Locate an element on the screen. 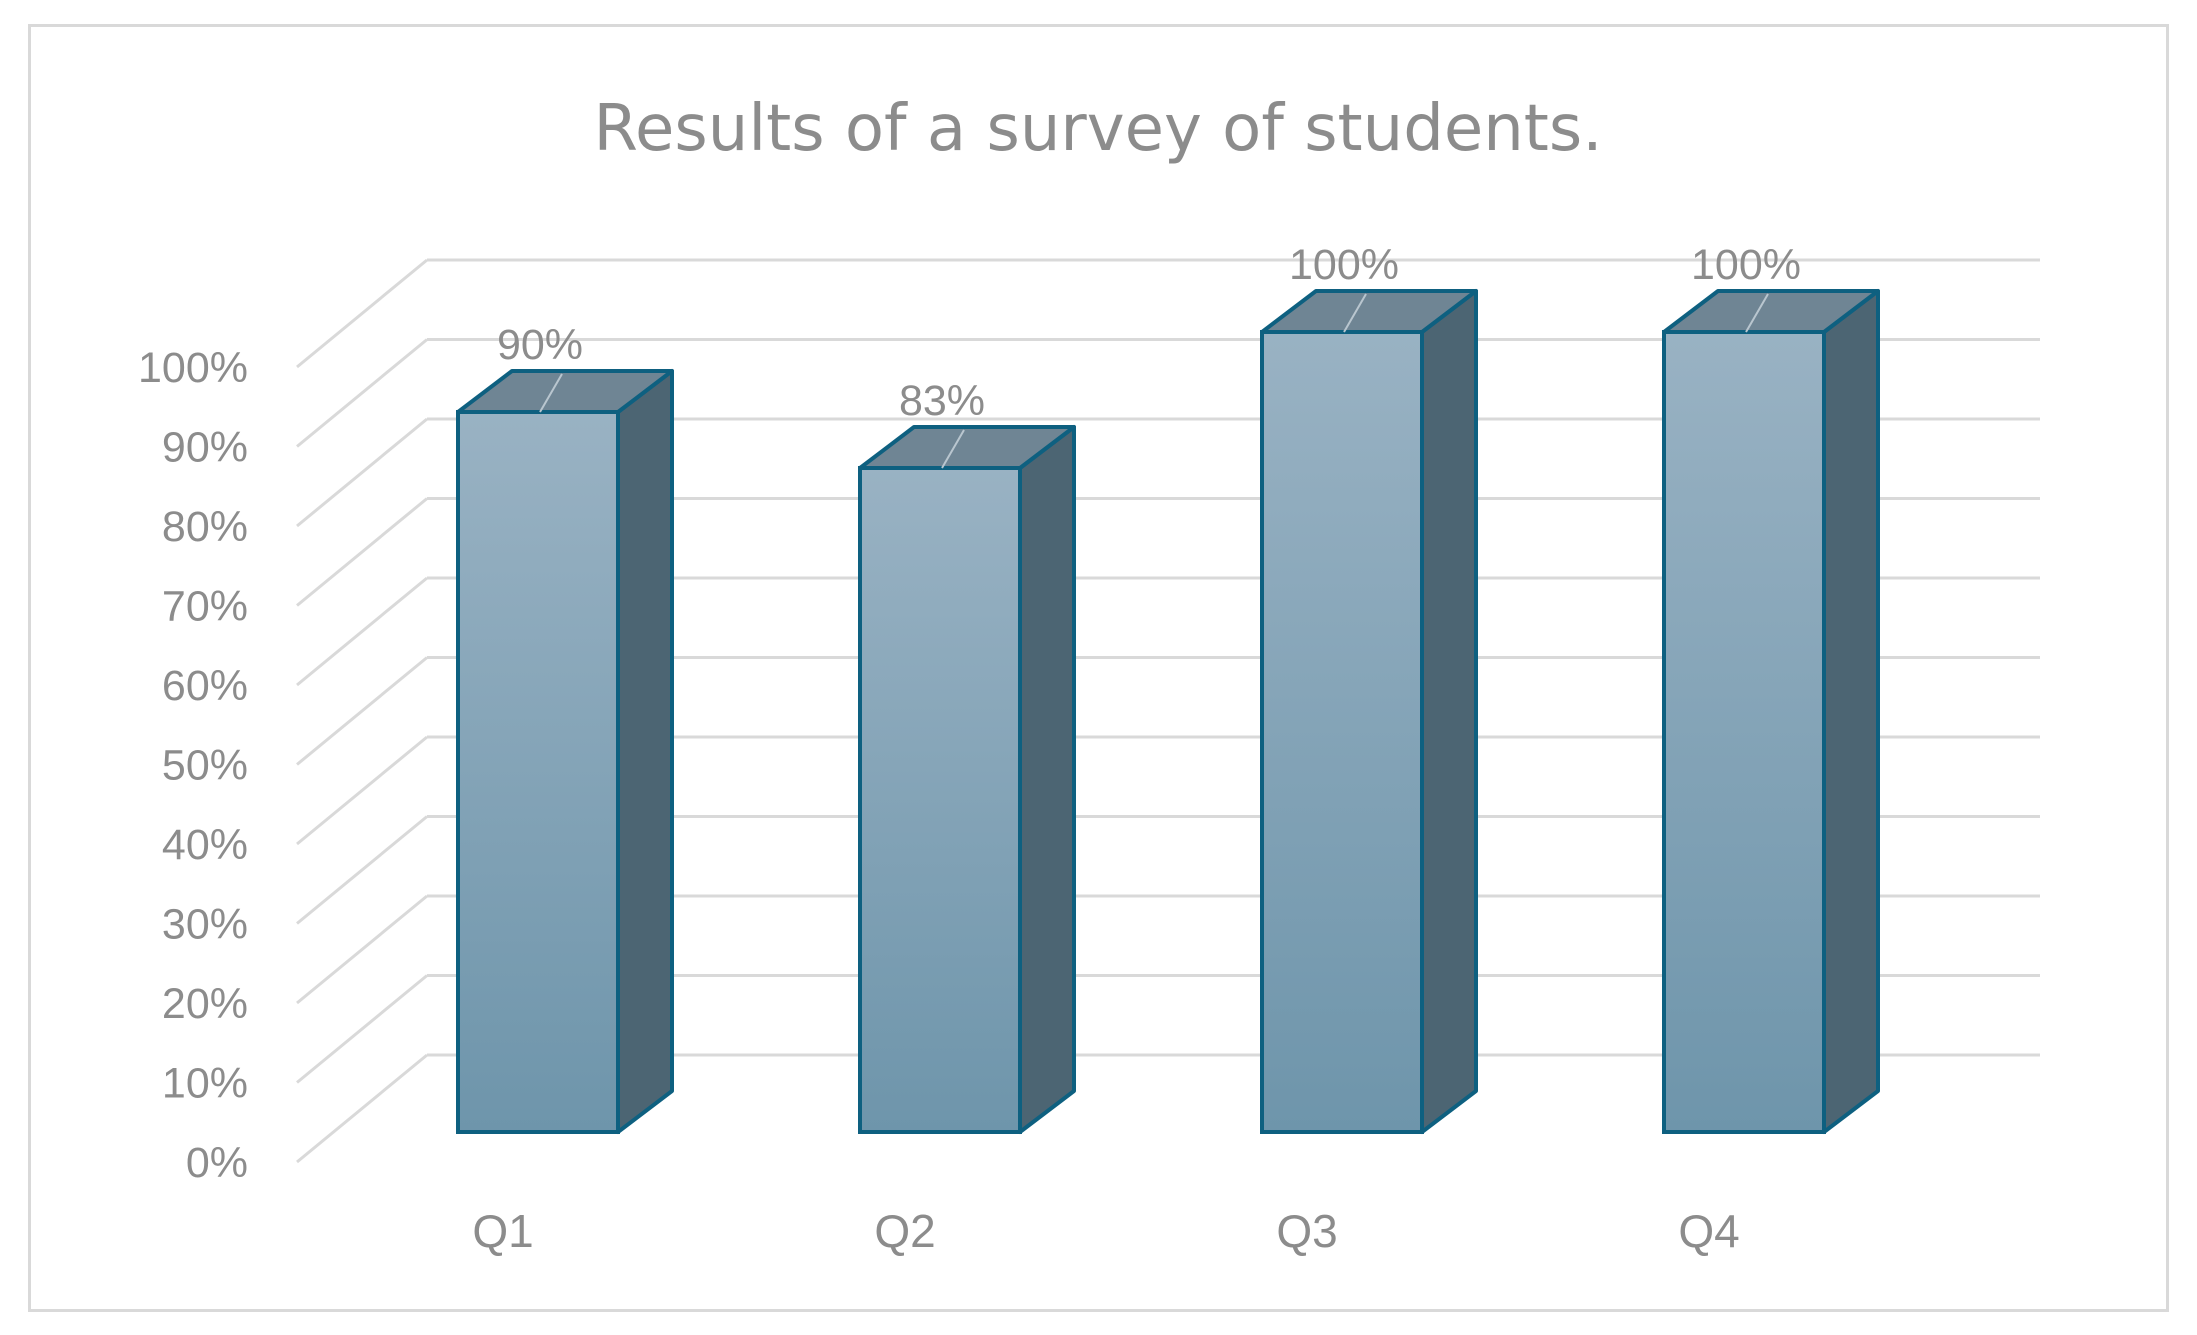  y-tick-label: 0% is located at coordinates (217, 1163).